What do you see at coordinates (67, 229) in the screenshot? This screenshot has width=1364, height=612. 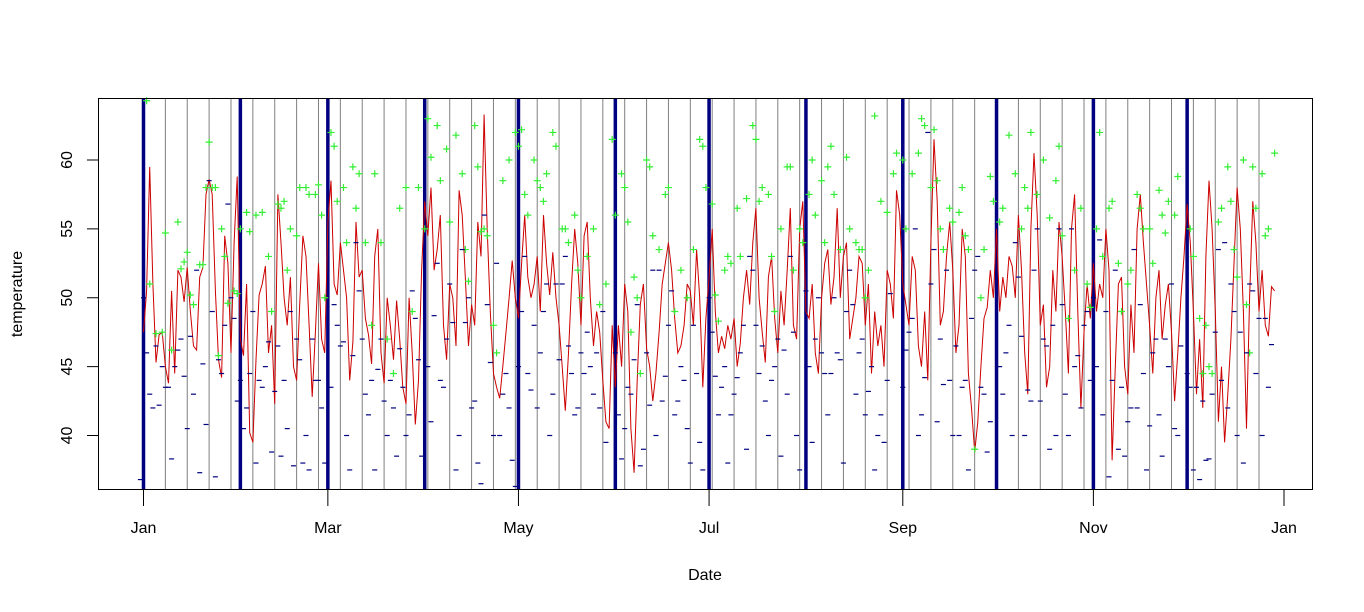 I see `y-tick-label: 55` at bounding box center [67, 229].